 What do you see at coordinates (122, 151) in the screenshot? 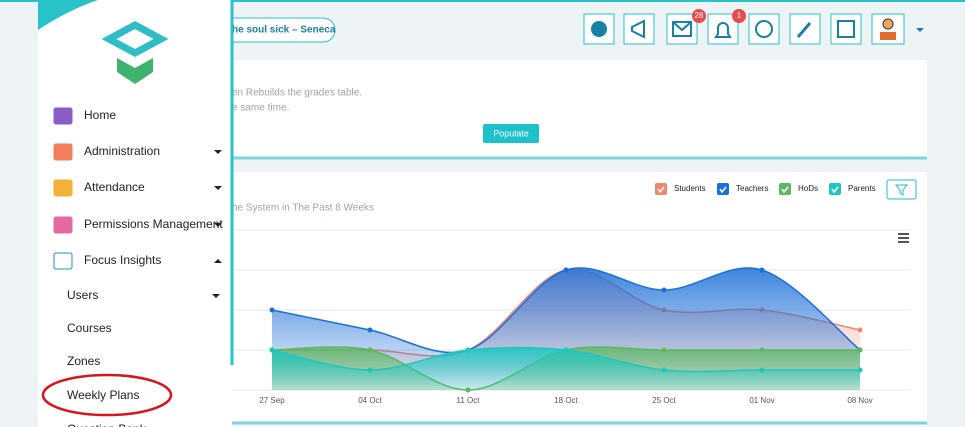
I see `menu-item: Administration` at bounding box center [122, 151].